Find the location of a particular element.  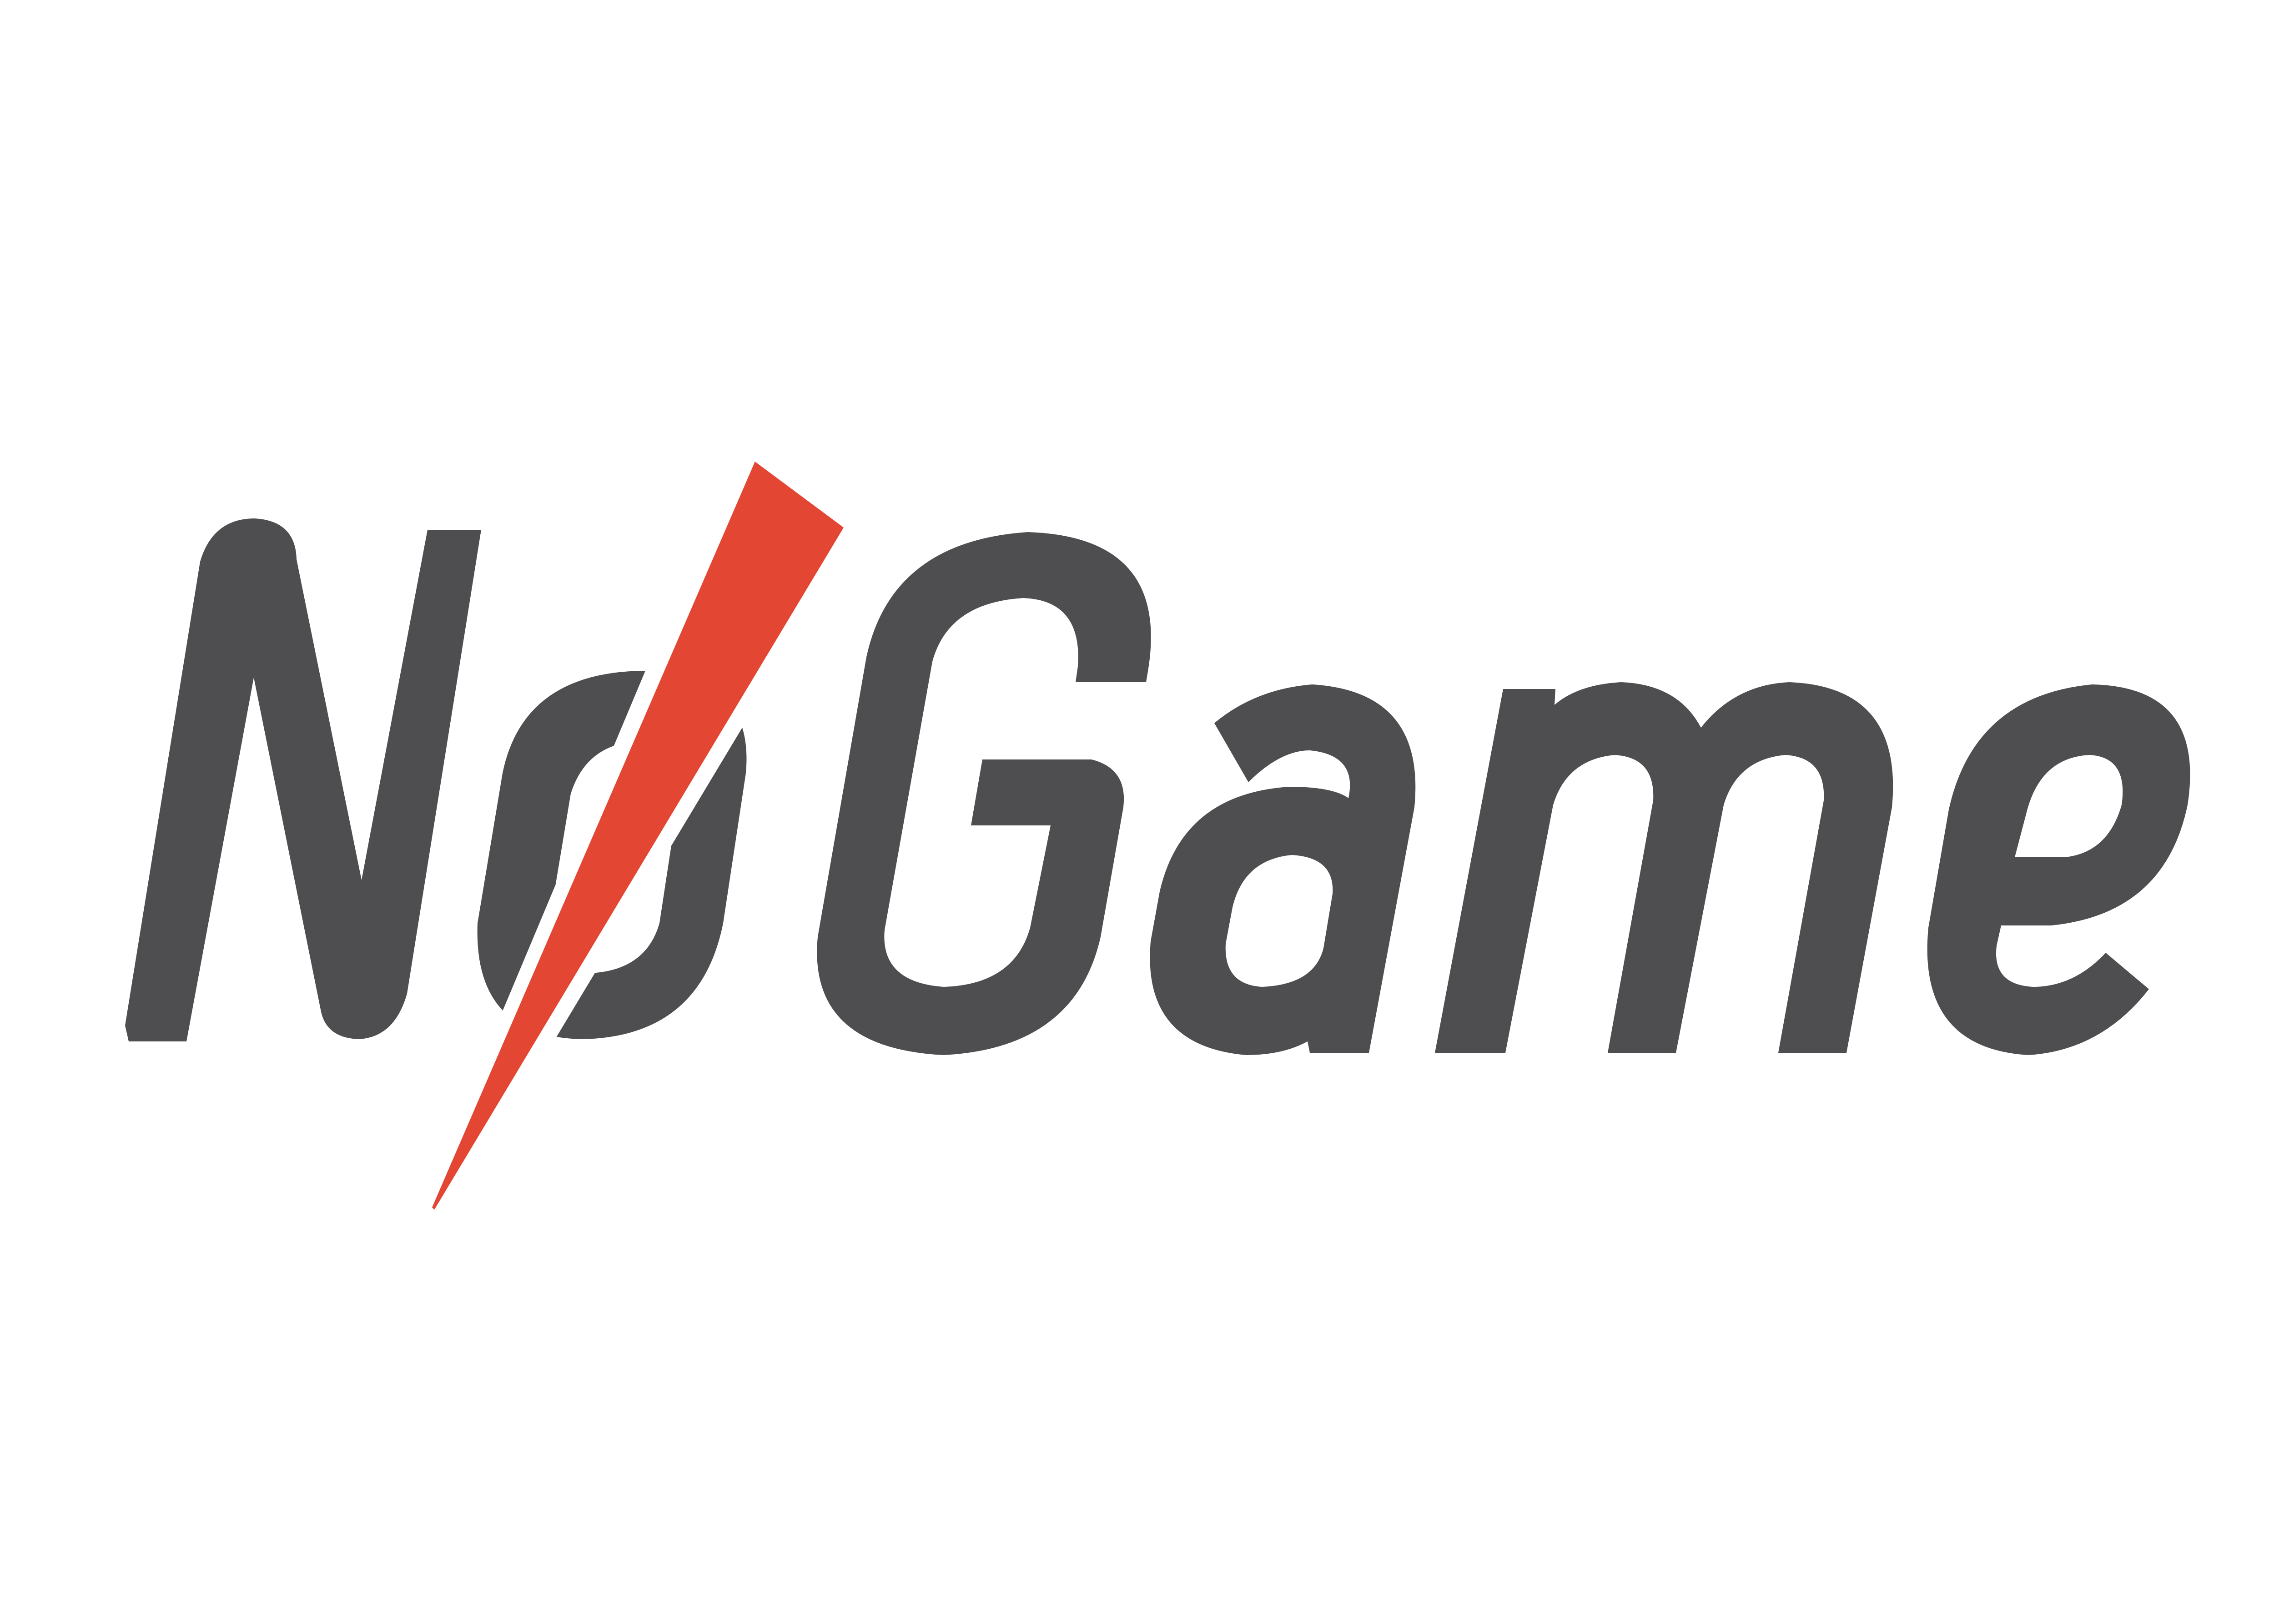

letter-e is located at coordinates (2058, 869).